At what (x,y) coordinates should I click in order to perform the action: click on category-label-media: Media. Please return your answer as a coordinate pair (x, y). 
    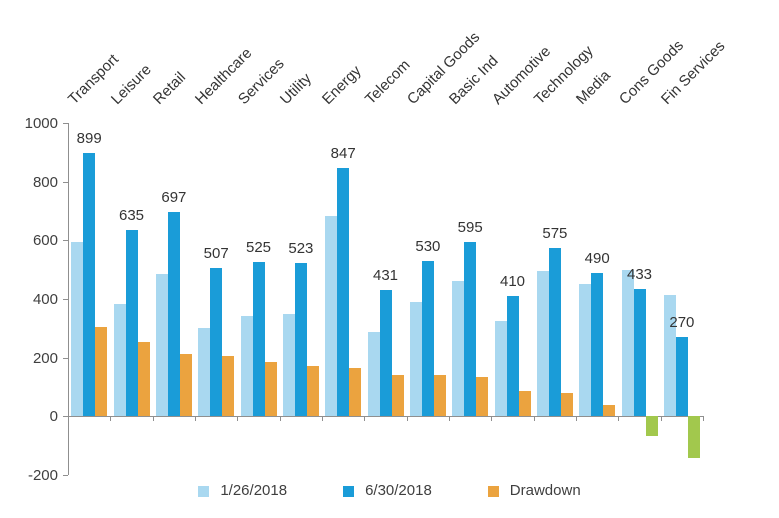
    Looking at the image, I should click on (594, 87).